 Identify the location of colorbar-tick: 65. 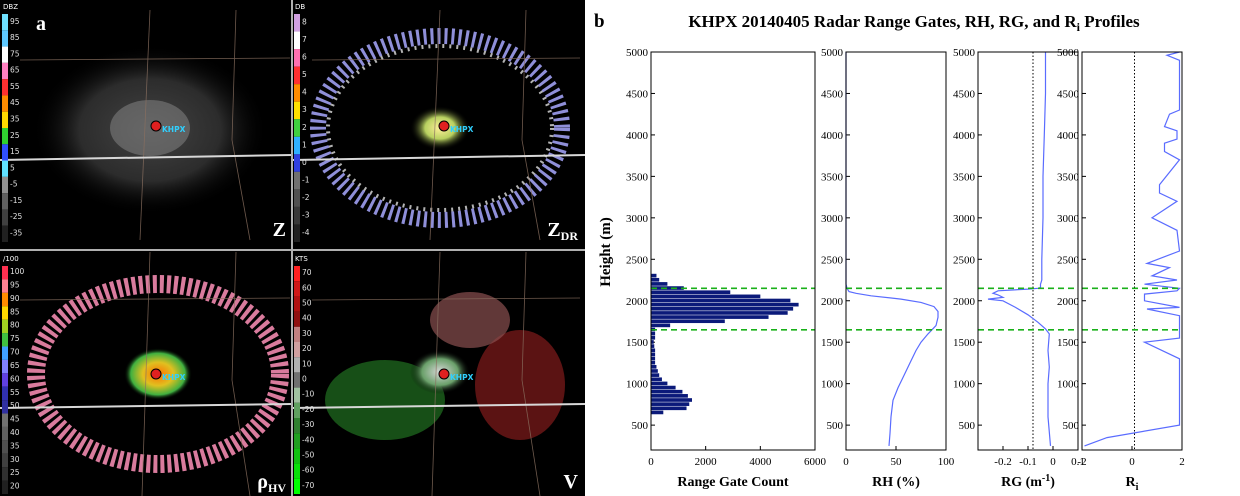
(15, 70).